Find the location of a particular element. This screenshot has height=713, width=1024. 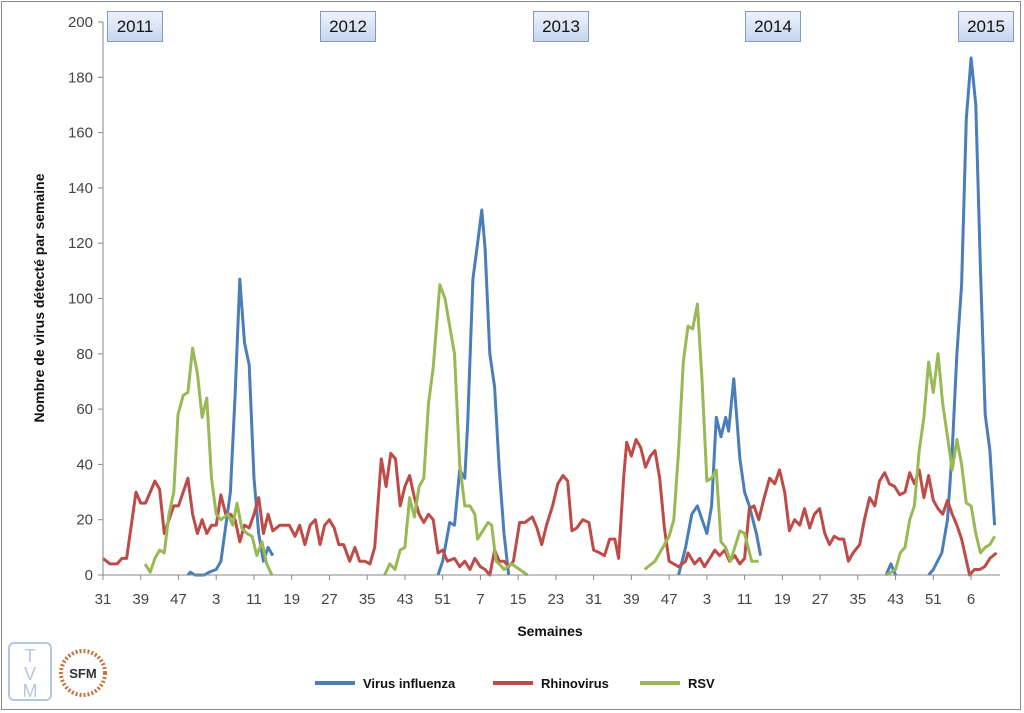

svg-text: M is located at coordinates (30, 691).